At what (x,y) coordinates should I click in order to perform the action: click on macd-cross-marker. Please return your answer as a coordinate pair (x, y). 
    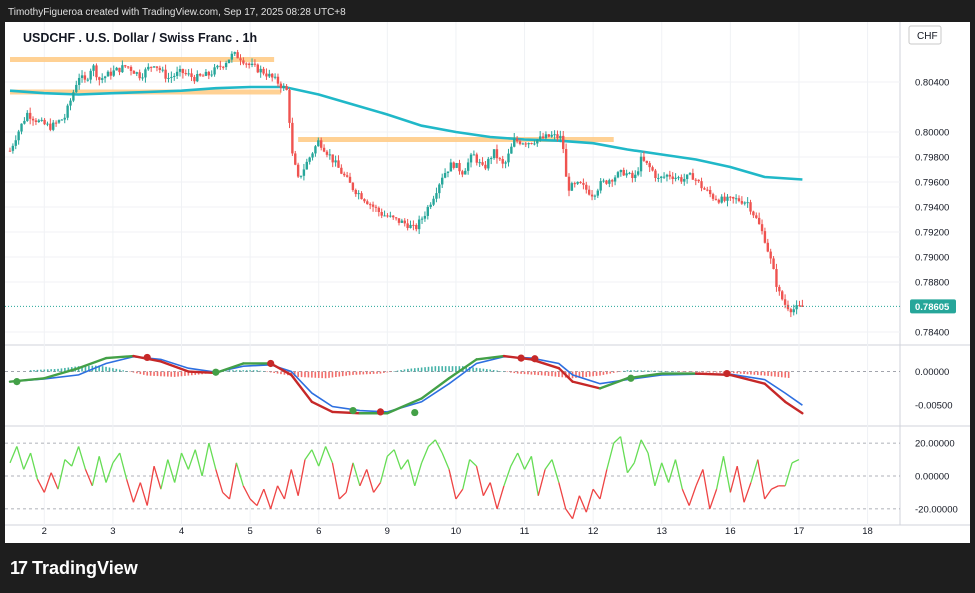
    Looking at the image, I should click on (216, 372).